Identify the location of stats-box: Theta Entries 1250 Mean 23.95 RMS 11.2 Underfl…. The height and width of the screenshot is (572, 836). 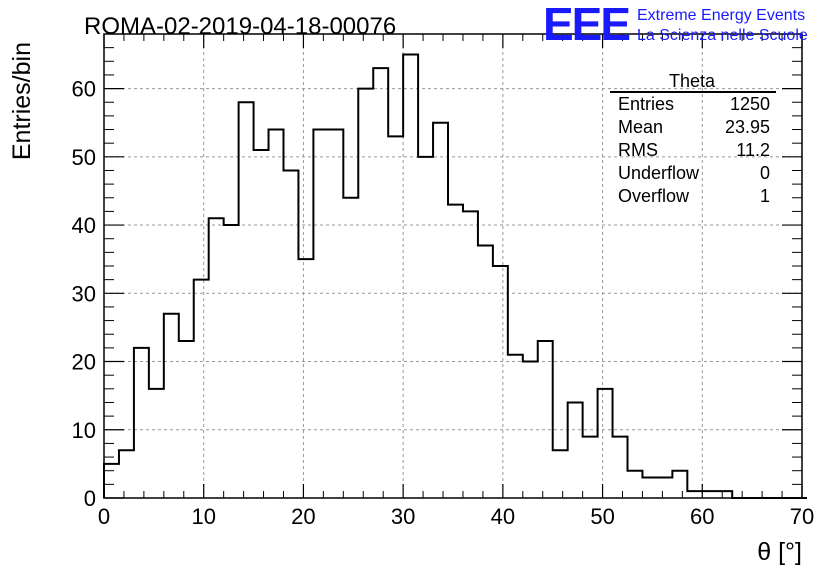
(693, 138).